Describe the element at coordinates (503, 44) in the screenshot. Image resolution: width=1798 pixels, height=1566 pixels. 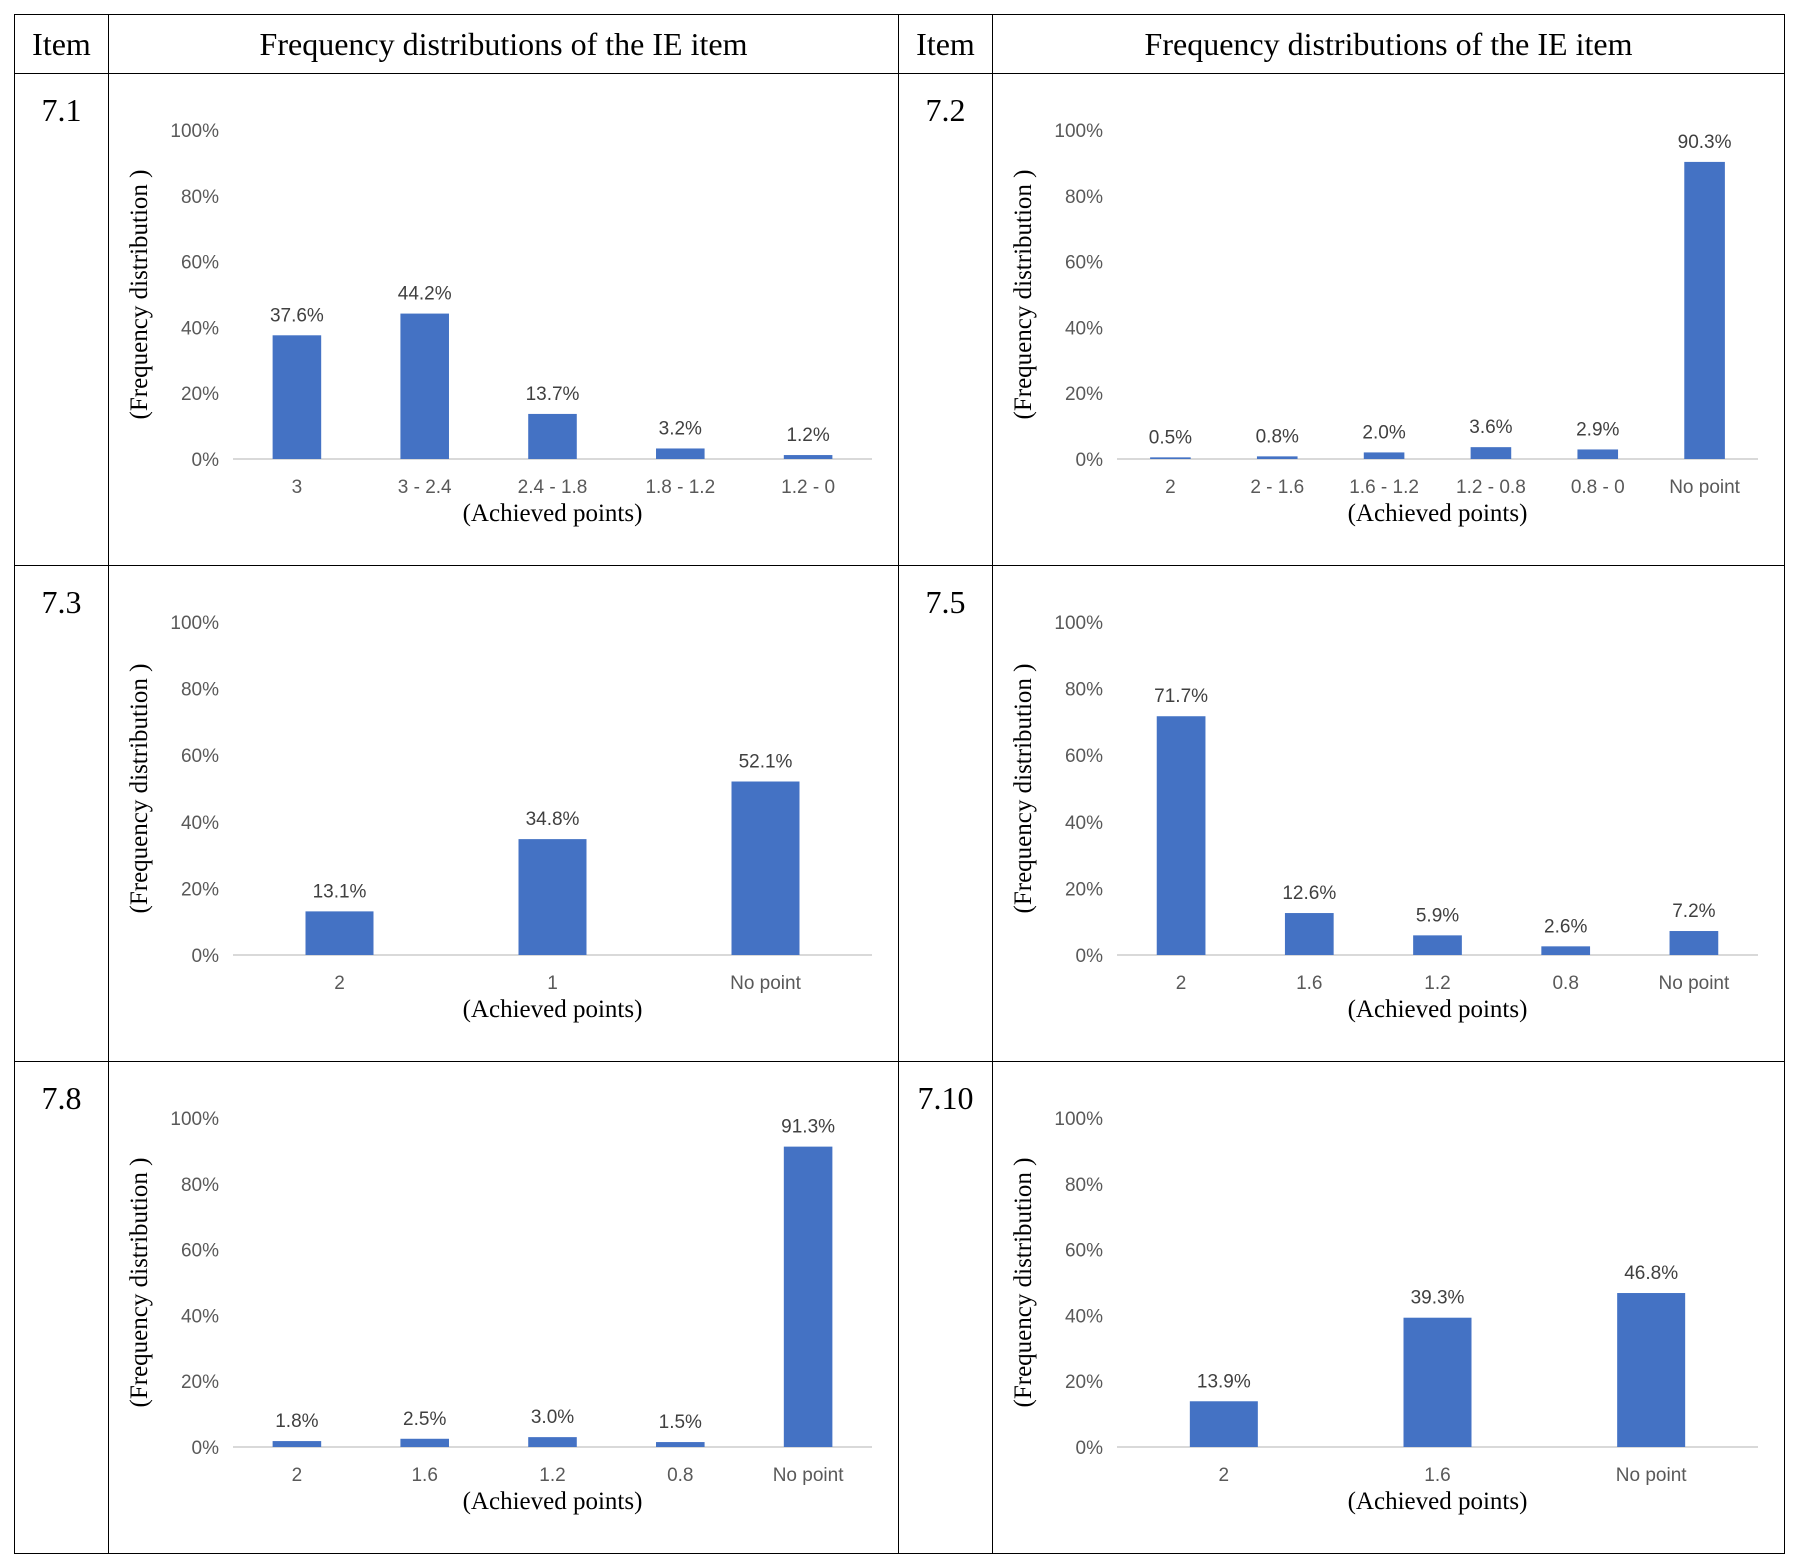
I see `header-title-left: Frequency distributions of the IE item` at that location.